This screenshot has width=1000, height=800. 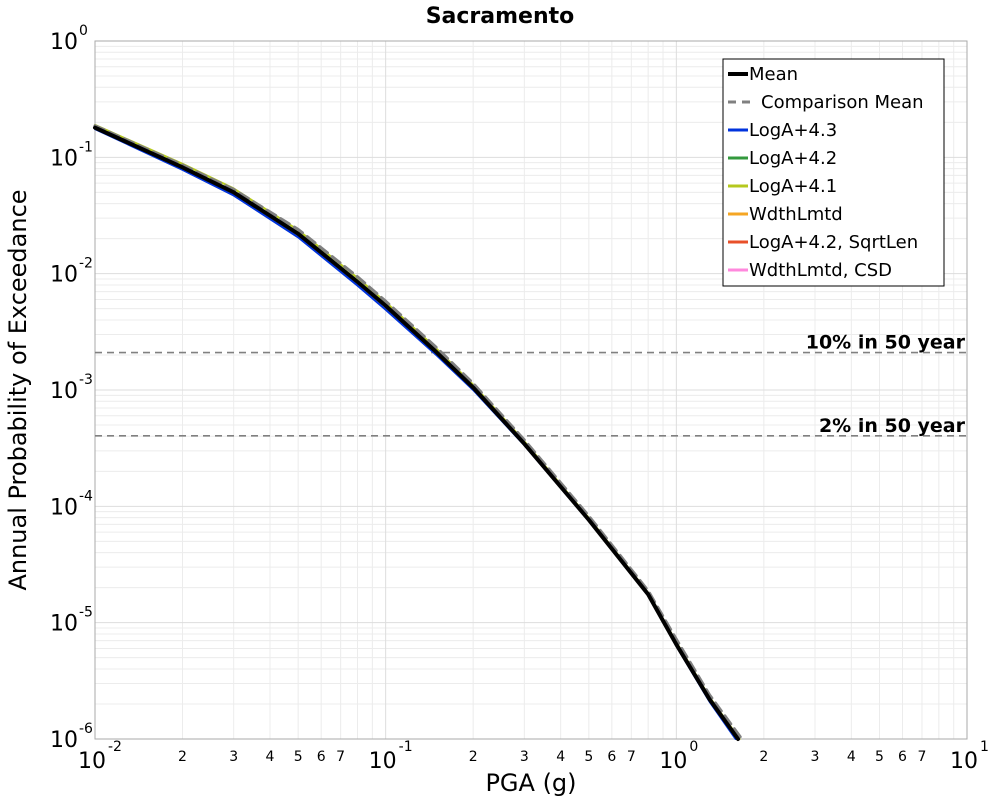 What do you see at coordinates (773, 74) in the screenshot?
I see `legend-label: Mean` at bounding box center [773, 74].